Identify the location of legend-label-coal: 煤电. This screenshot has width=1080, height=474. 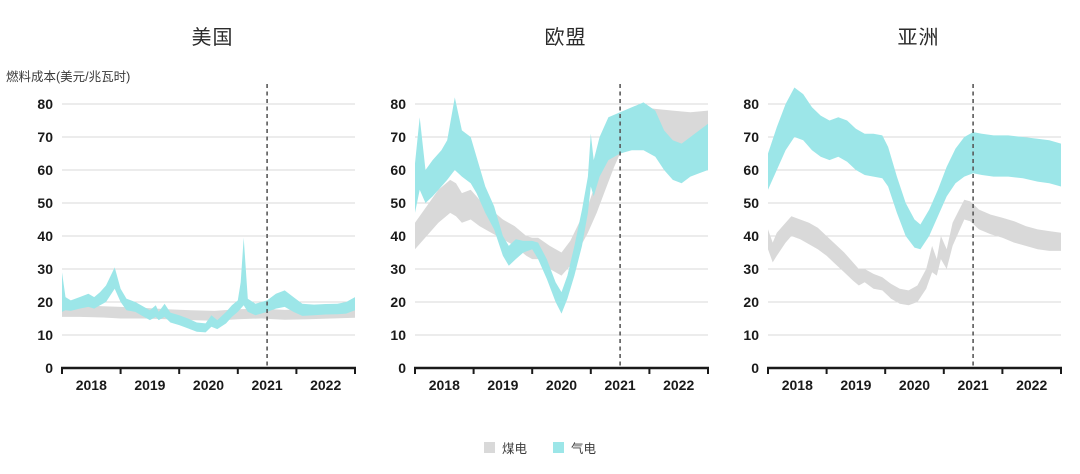
(514, 449).